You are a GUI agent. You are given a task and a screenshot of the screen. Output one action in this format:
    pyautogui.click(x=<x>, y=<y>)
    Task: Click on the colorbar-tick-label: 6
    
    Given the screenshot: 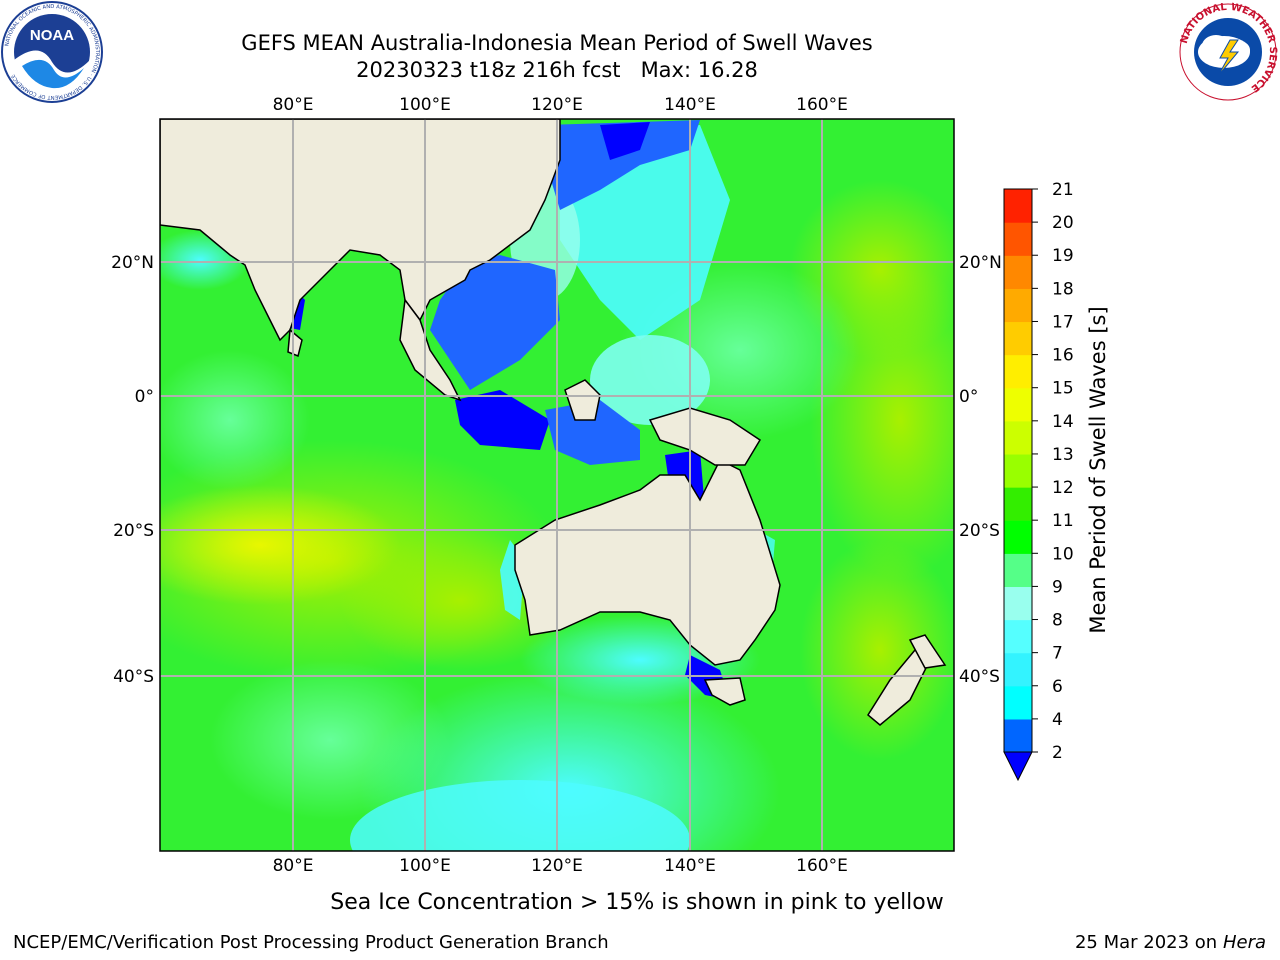 What is the action you would take?
    pyautogui.click(x=1057, y=687)
    